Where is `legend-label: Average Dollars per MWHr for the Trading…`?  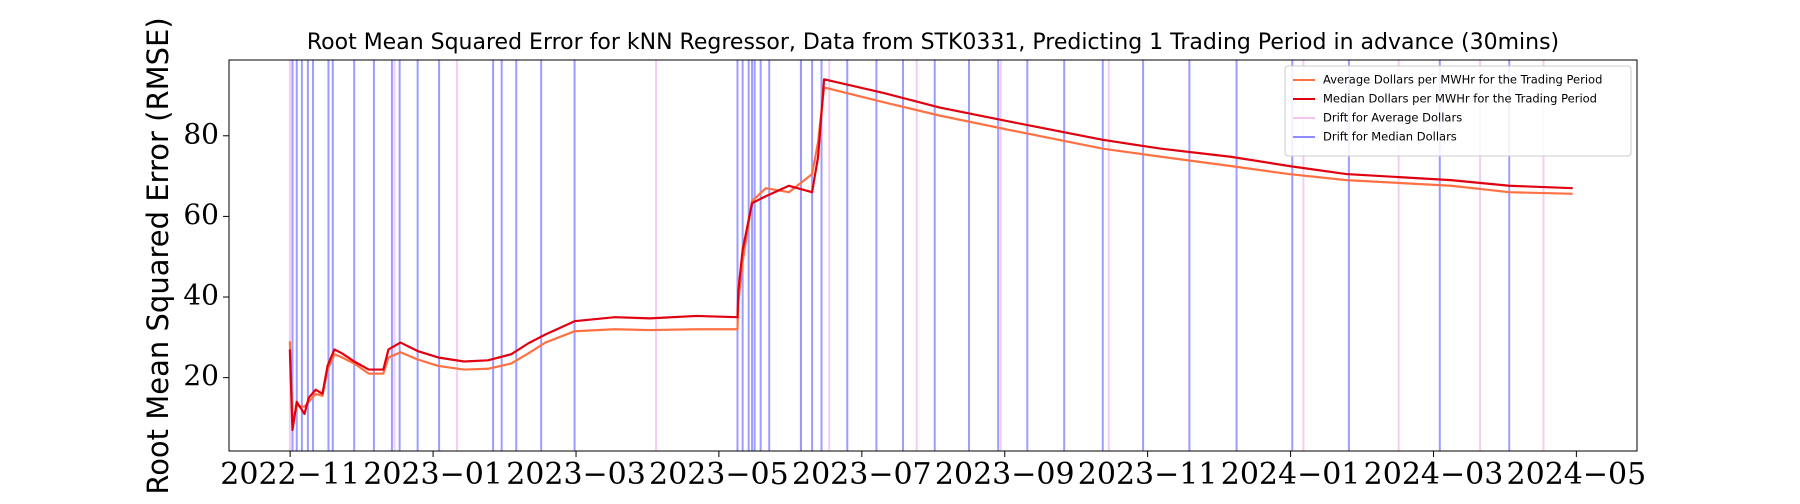 legend-label: Average Dollars per MWHr for the Trading… is located at coordinates (1462, 80).